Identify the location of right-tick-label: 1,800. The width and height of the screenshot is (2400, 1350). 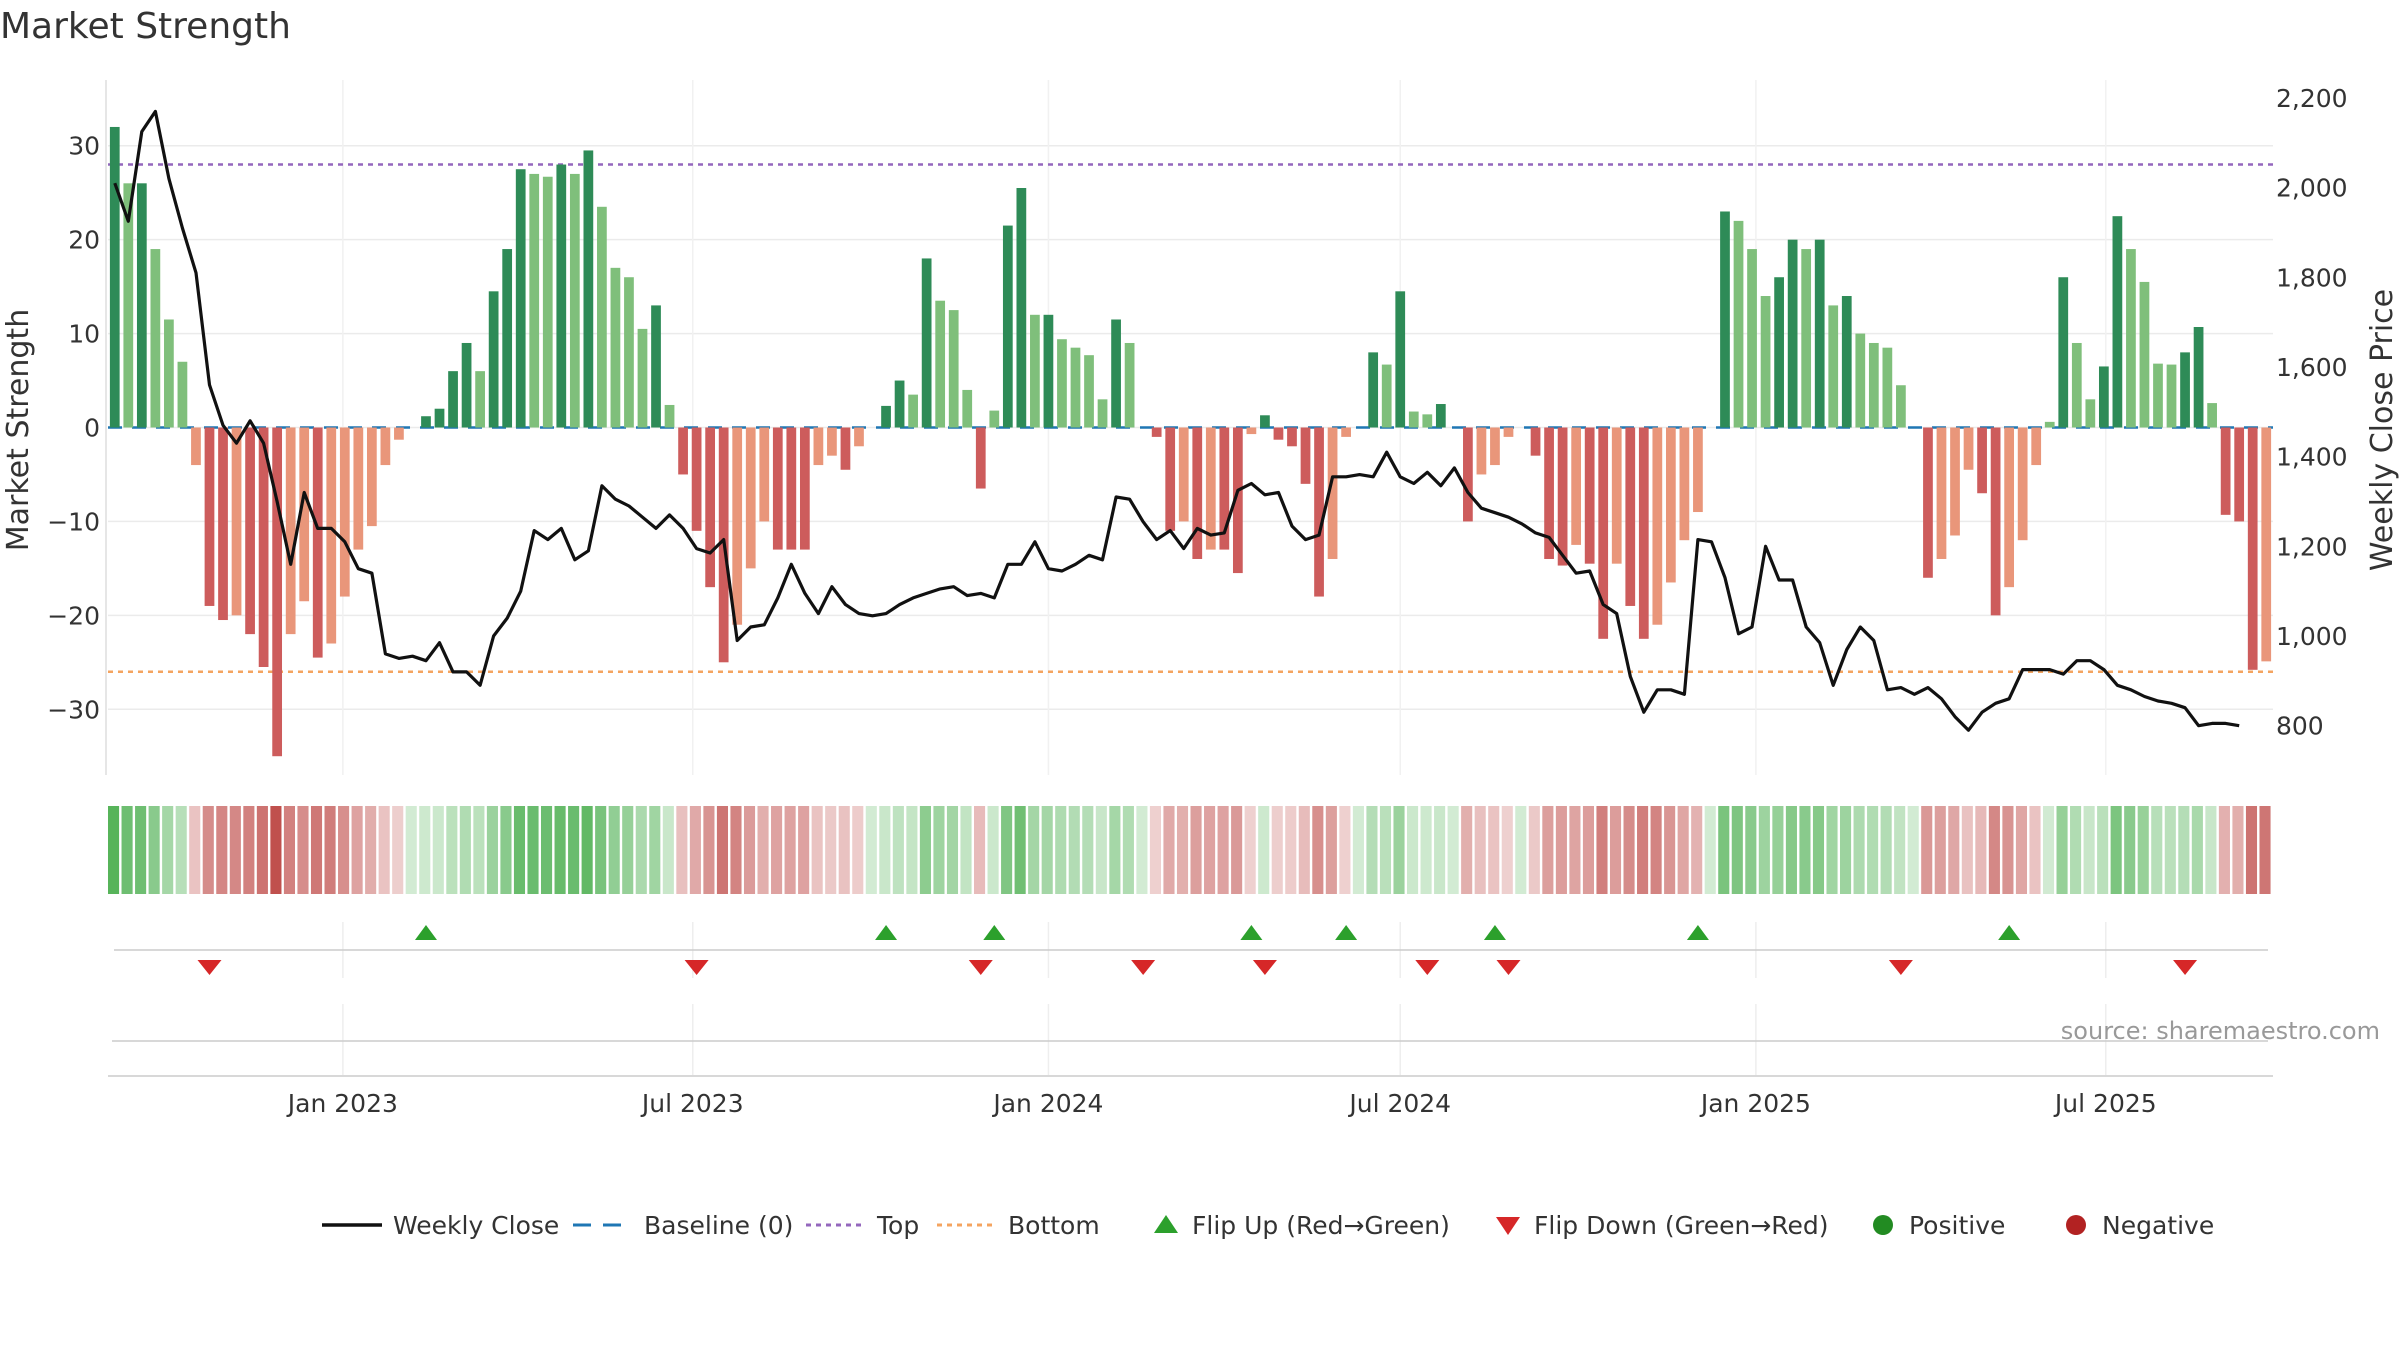
(2312, 277).